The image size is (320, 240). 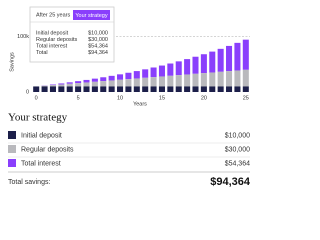 What do you see at coordinates (98, 33) in the screenshot?
I see `tooltip-value: $10,000` at bounding box center [98, 33].